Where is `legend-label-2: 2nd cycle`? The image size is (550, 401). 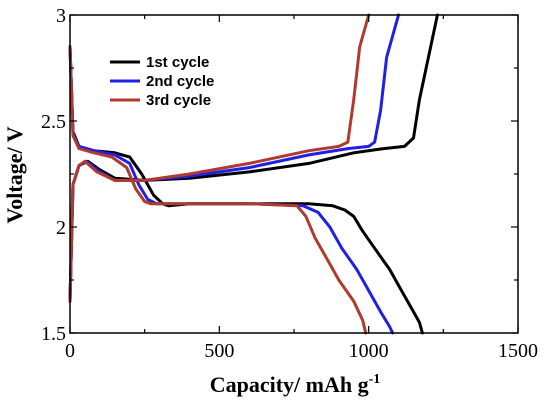 legend-label-2: 2nd cycle is located at coordinates (180, 81).